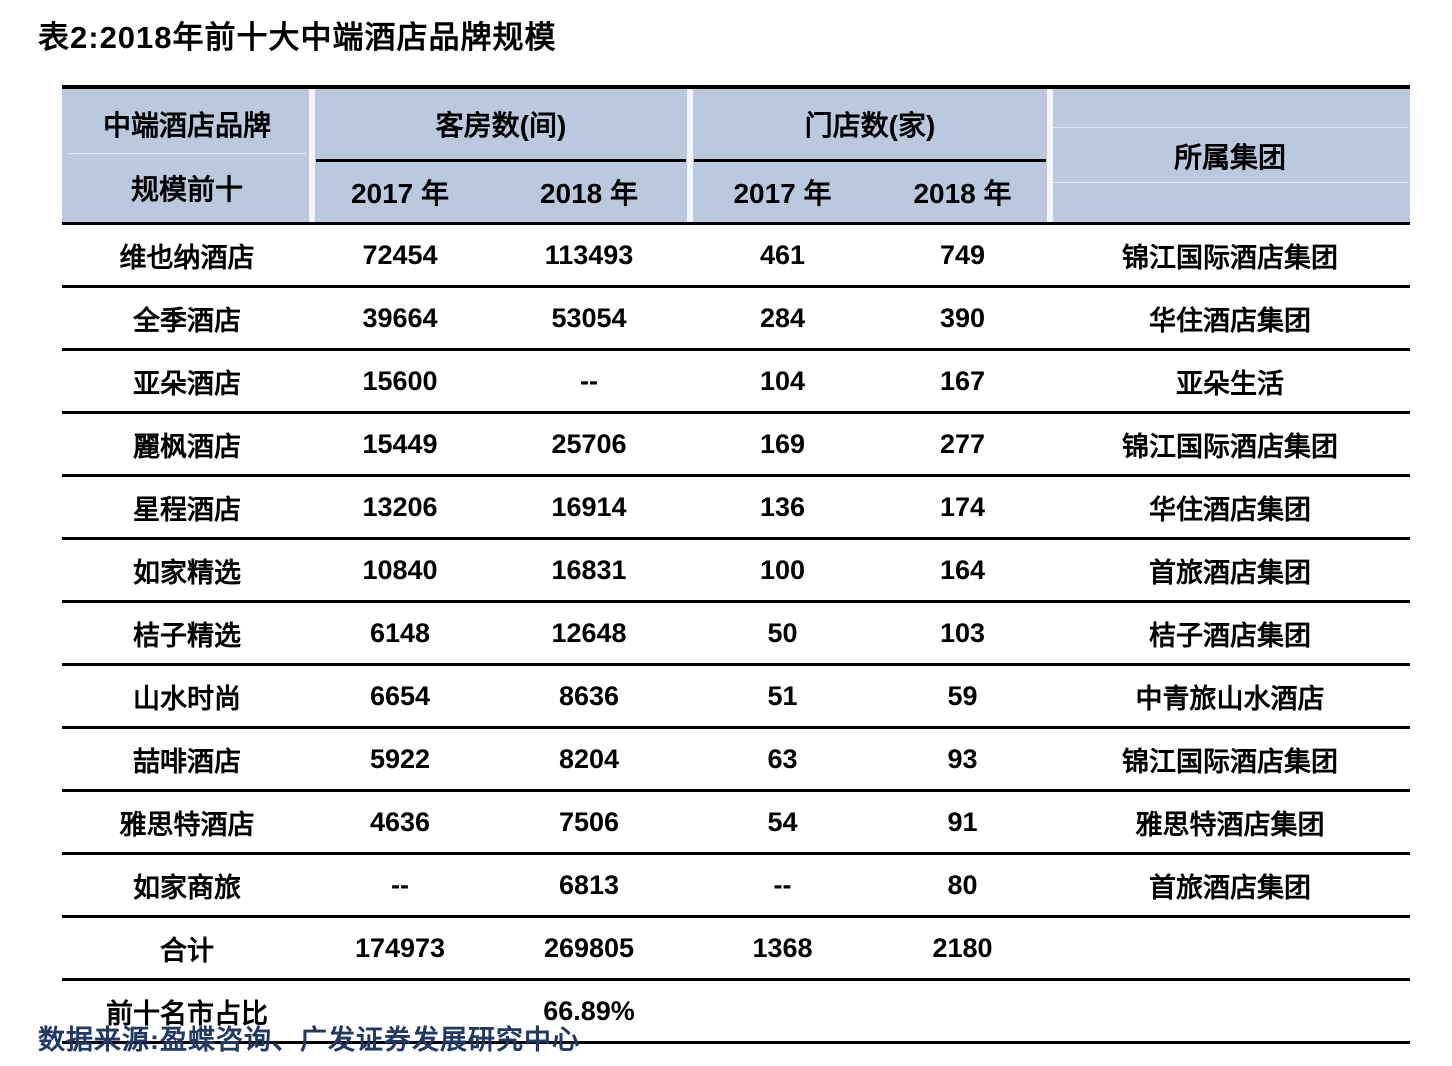  I want to click on cell-brand: 如家精选, so click(187, 572).